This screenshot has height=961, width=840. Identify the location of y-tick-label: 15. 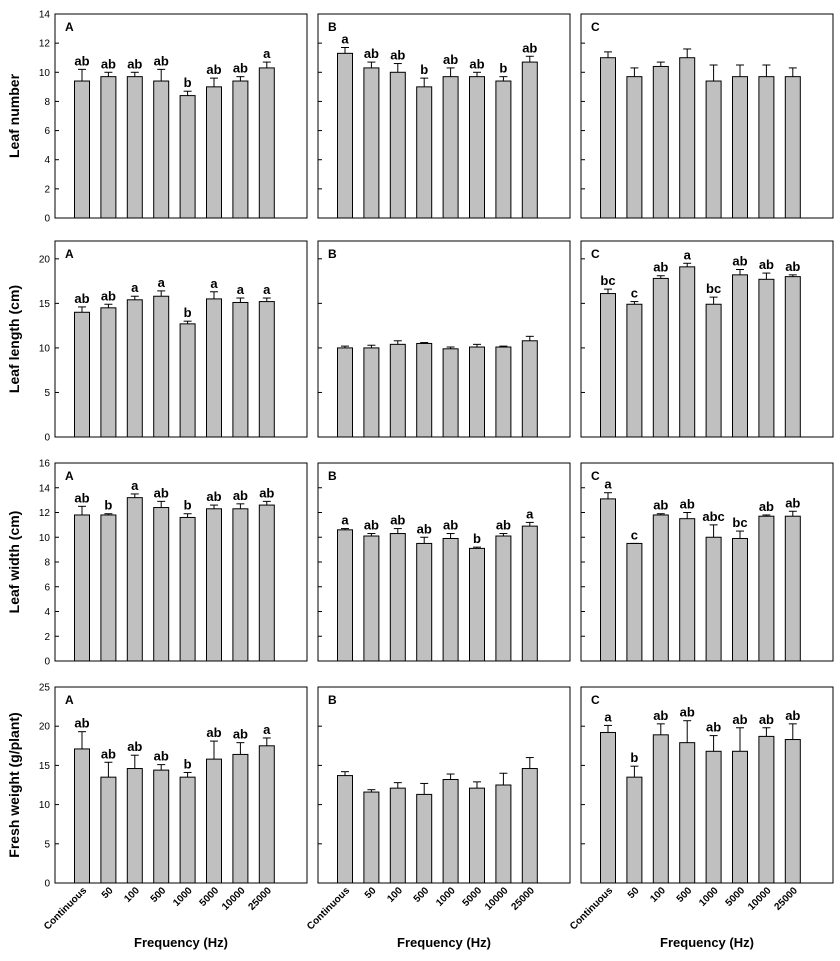
(45, 766).